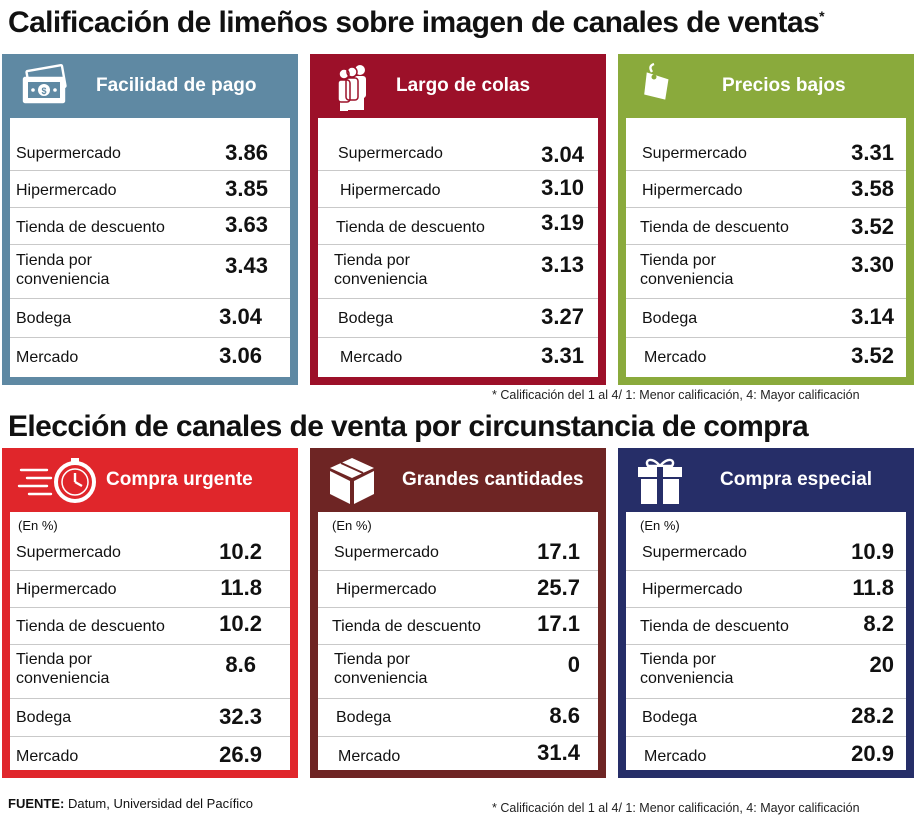 This screenshot has width=920, height=822. What do you see at coordinates (784, 85) in the screenshot?
I see `panel-title: Precios bajos` at bounding box center [784, 85].